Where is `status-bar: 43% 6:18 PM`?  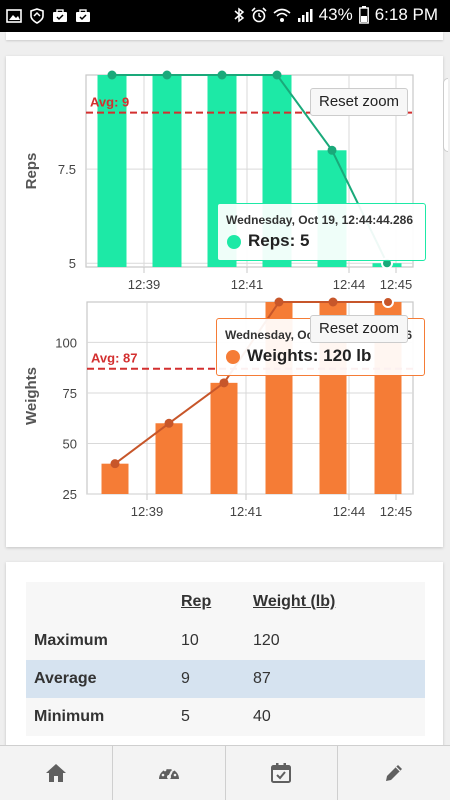
status-bar: 43% 6:18 PM is located at coordinates (225, 16).